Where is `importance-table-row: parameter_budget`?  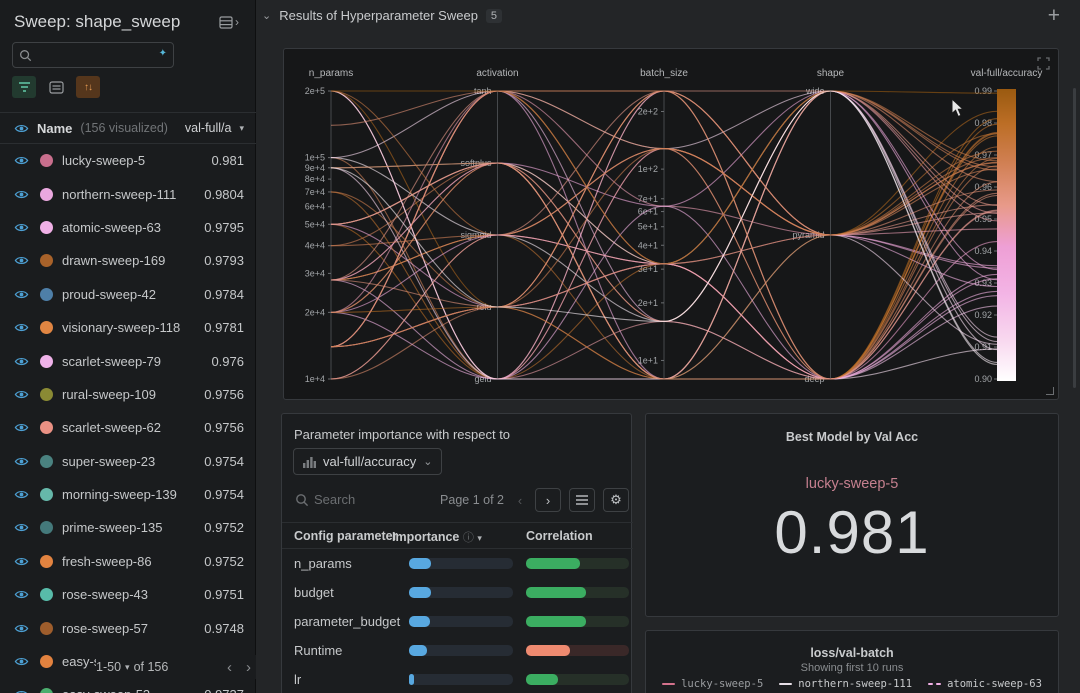 importance-table-row: parameter_budget is located at coordinates (457, 621).